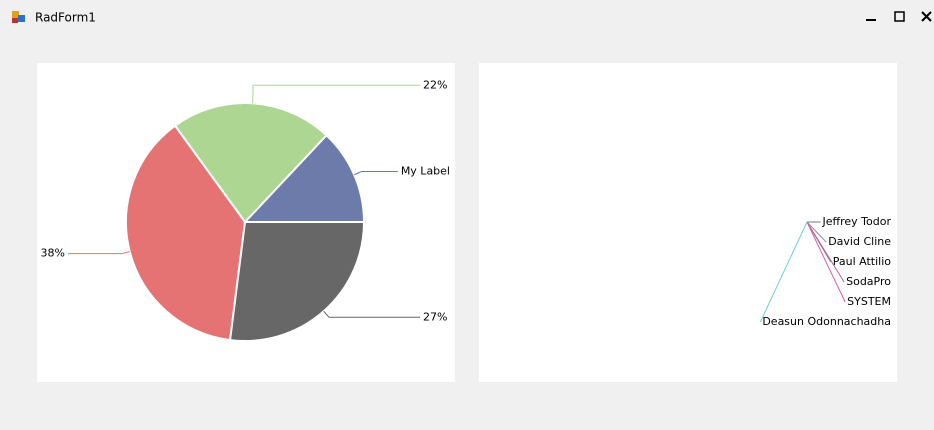 This screenshot has width=934, height=430. What do you see at coordinates (826, 321) in the screenshot?
I see `data-label: Deasun Odonnachadha` at bounding box center [826, 321].